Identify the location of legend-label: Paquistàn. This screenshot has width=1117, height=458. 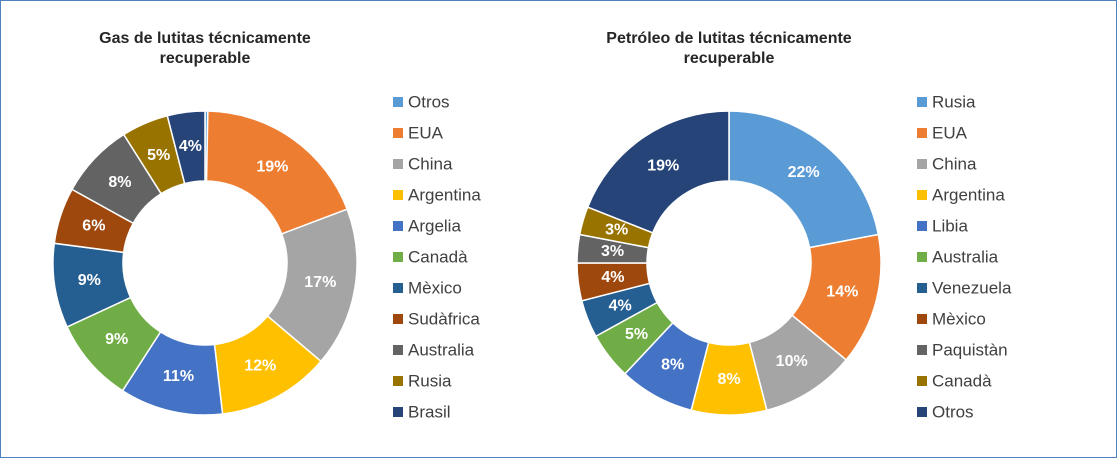
(970, 349).